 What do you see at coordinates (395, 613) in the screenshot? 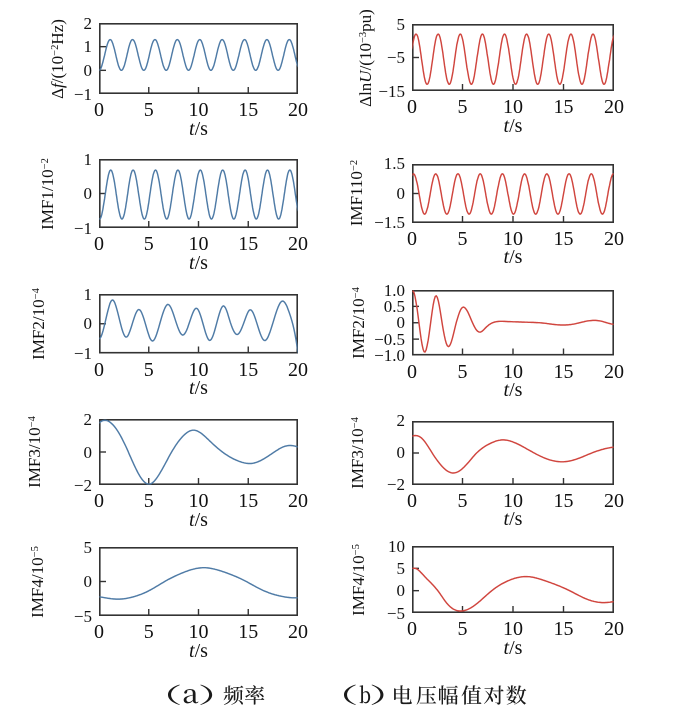
I see `y-tick-label: −5` at bounding box center [395, 613].